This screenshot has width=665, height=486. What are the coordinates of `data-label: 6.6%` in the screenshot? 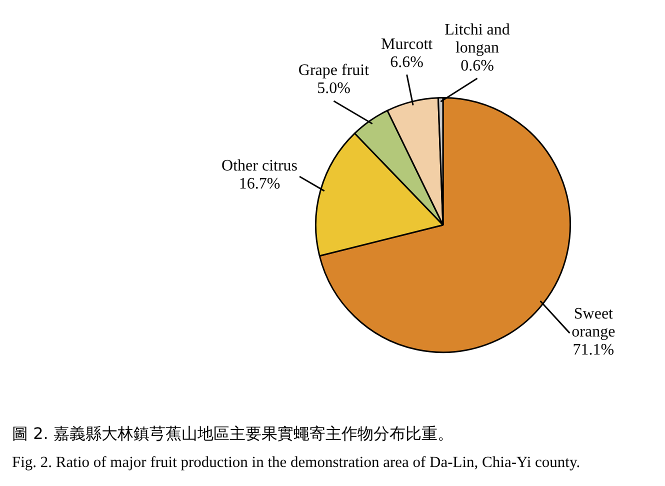 It's located at (407, 62).